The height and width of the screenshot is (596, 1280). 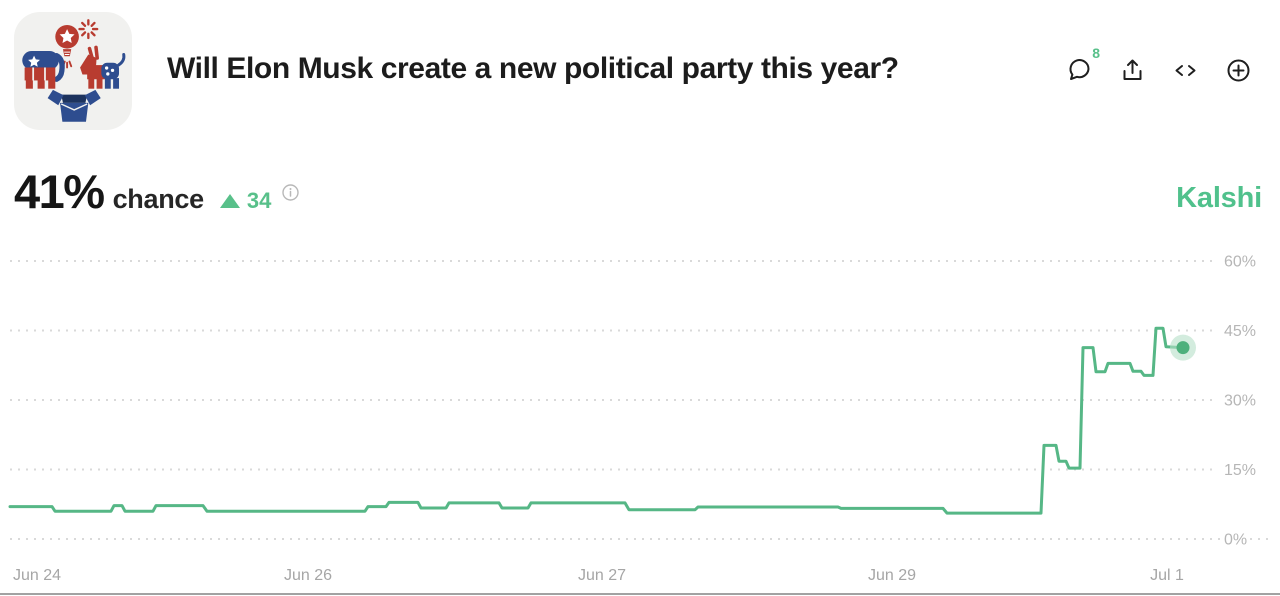 I want to click on info-icon, so click(x=291, y=193).